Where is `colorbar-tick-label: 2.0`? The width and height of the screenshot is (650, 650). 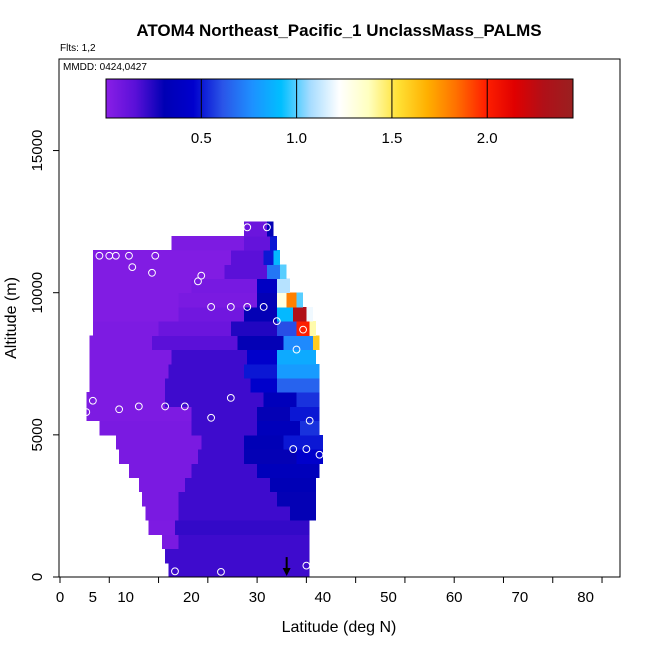
colorbar-tick-label: 2.0 is located at coordinates (487, 138).